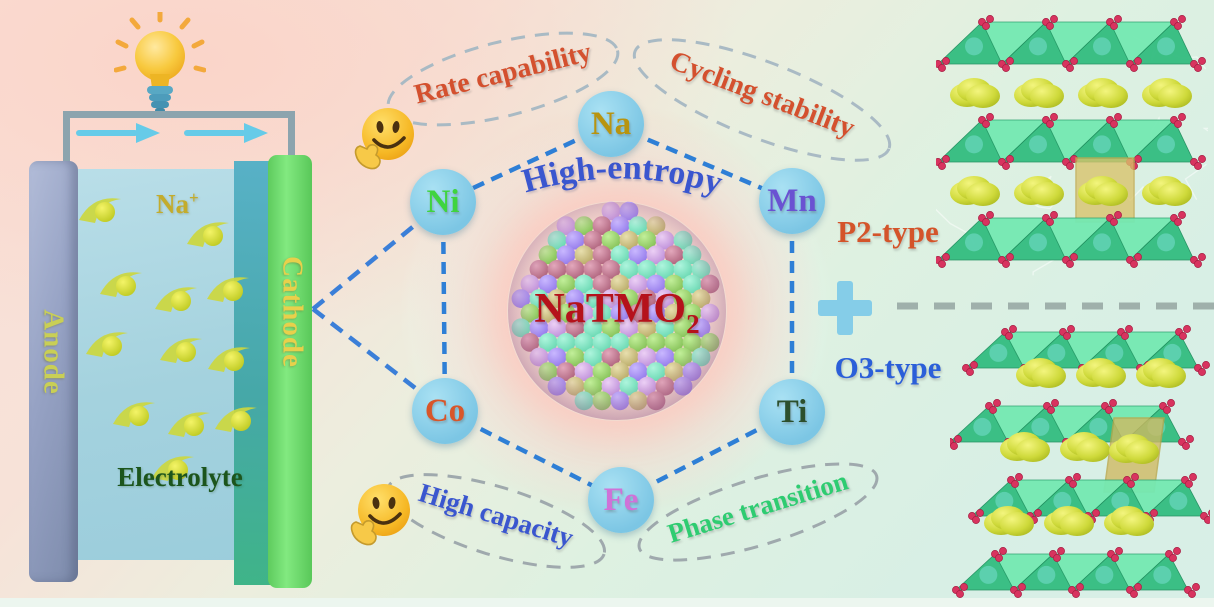 The width and height of the screenshot is (1214, 607). Describe the element at coordinates (292, 312) in the screenshot. I see `cathode-label: Cathode` at that location.